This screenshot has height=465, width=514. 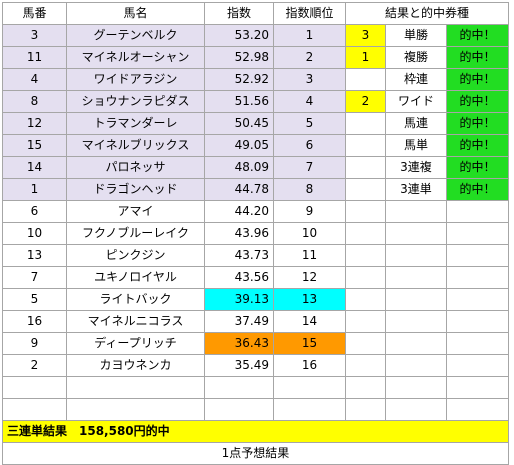 What do you see at coordinates (34, 365) in the screenshot?
I see `cell-umaban: 2` at bounding box center [34, 365].